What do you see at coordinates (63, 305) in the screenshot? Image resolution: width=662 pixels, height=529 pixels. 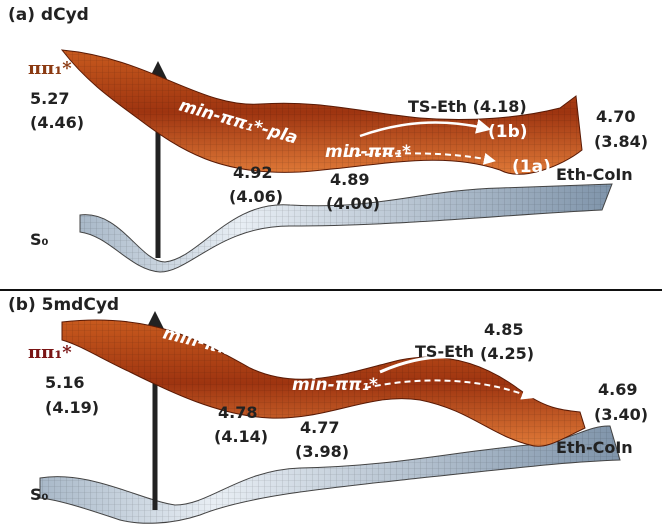 I see `panel-title: (b) 5mdCyd` at bounding box center [63, 305].